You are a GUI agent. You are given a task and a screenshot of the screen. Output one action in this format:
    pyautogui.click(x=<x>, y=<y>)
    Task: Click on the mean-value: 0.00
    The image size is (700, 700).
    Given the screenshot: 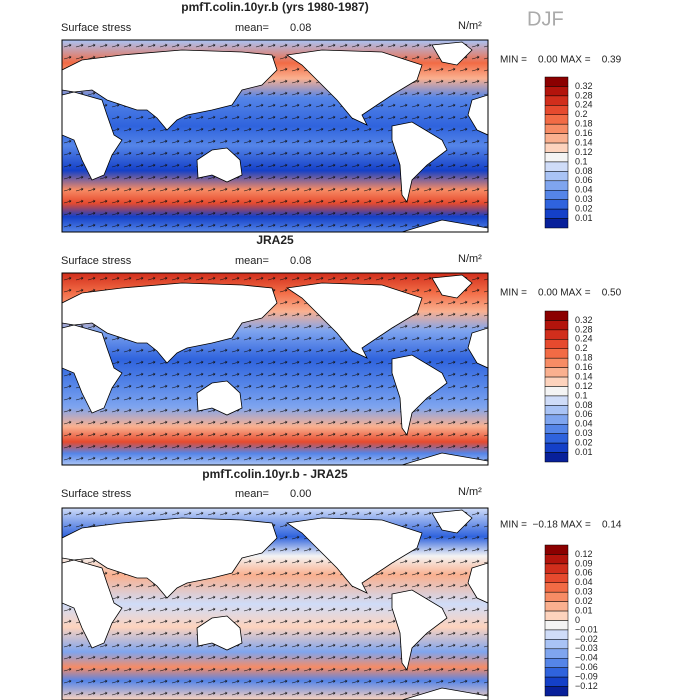 What is the action you would take?
    pyautogui.click(x=300, y=494)
    